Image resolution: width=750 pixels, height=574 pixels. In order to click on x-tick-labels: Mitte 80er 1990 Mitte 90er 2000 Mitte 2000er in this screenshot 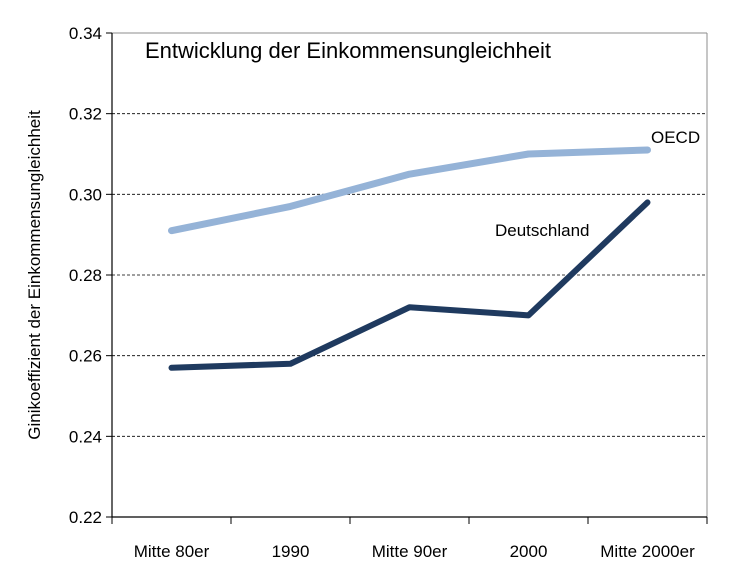, I will do `click(414, 551)`.